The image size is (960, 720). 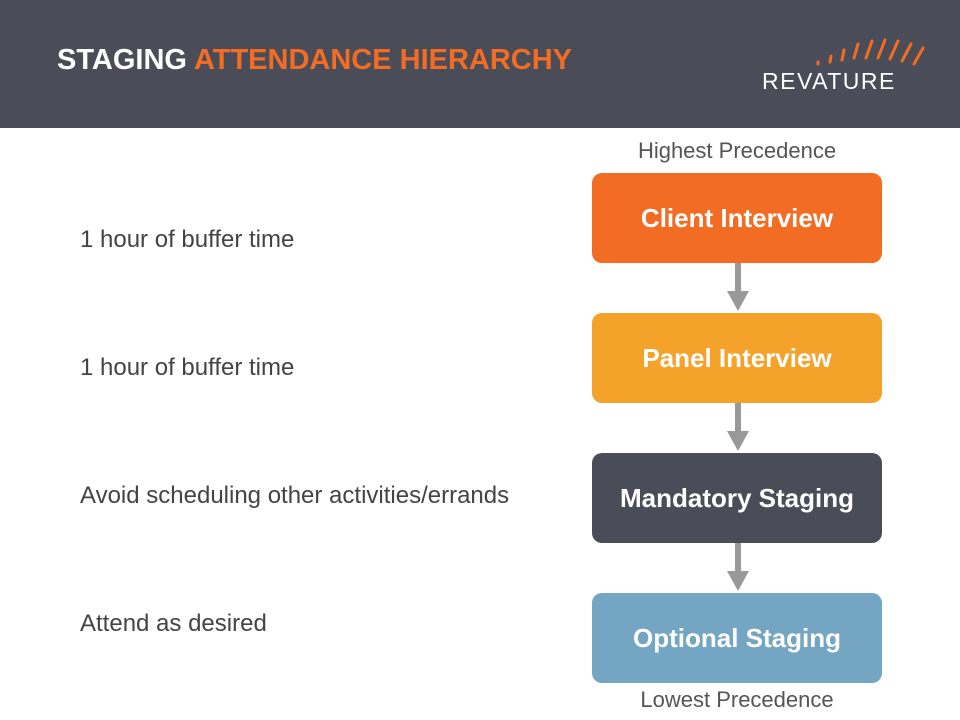 What do you see at coordinates (383, 60) in the screenshot?
I see `title-part-hierarchy: ATTENDANCE HIERARCHY` at bounding box center [383, 60].